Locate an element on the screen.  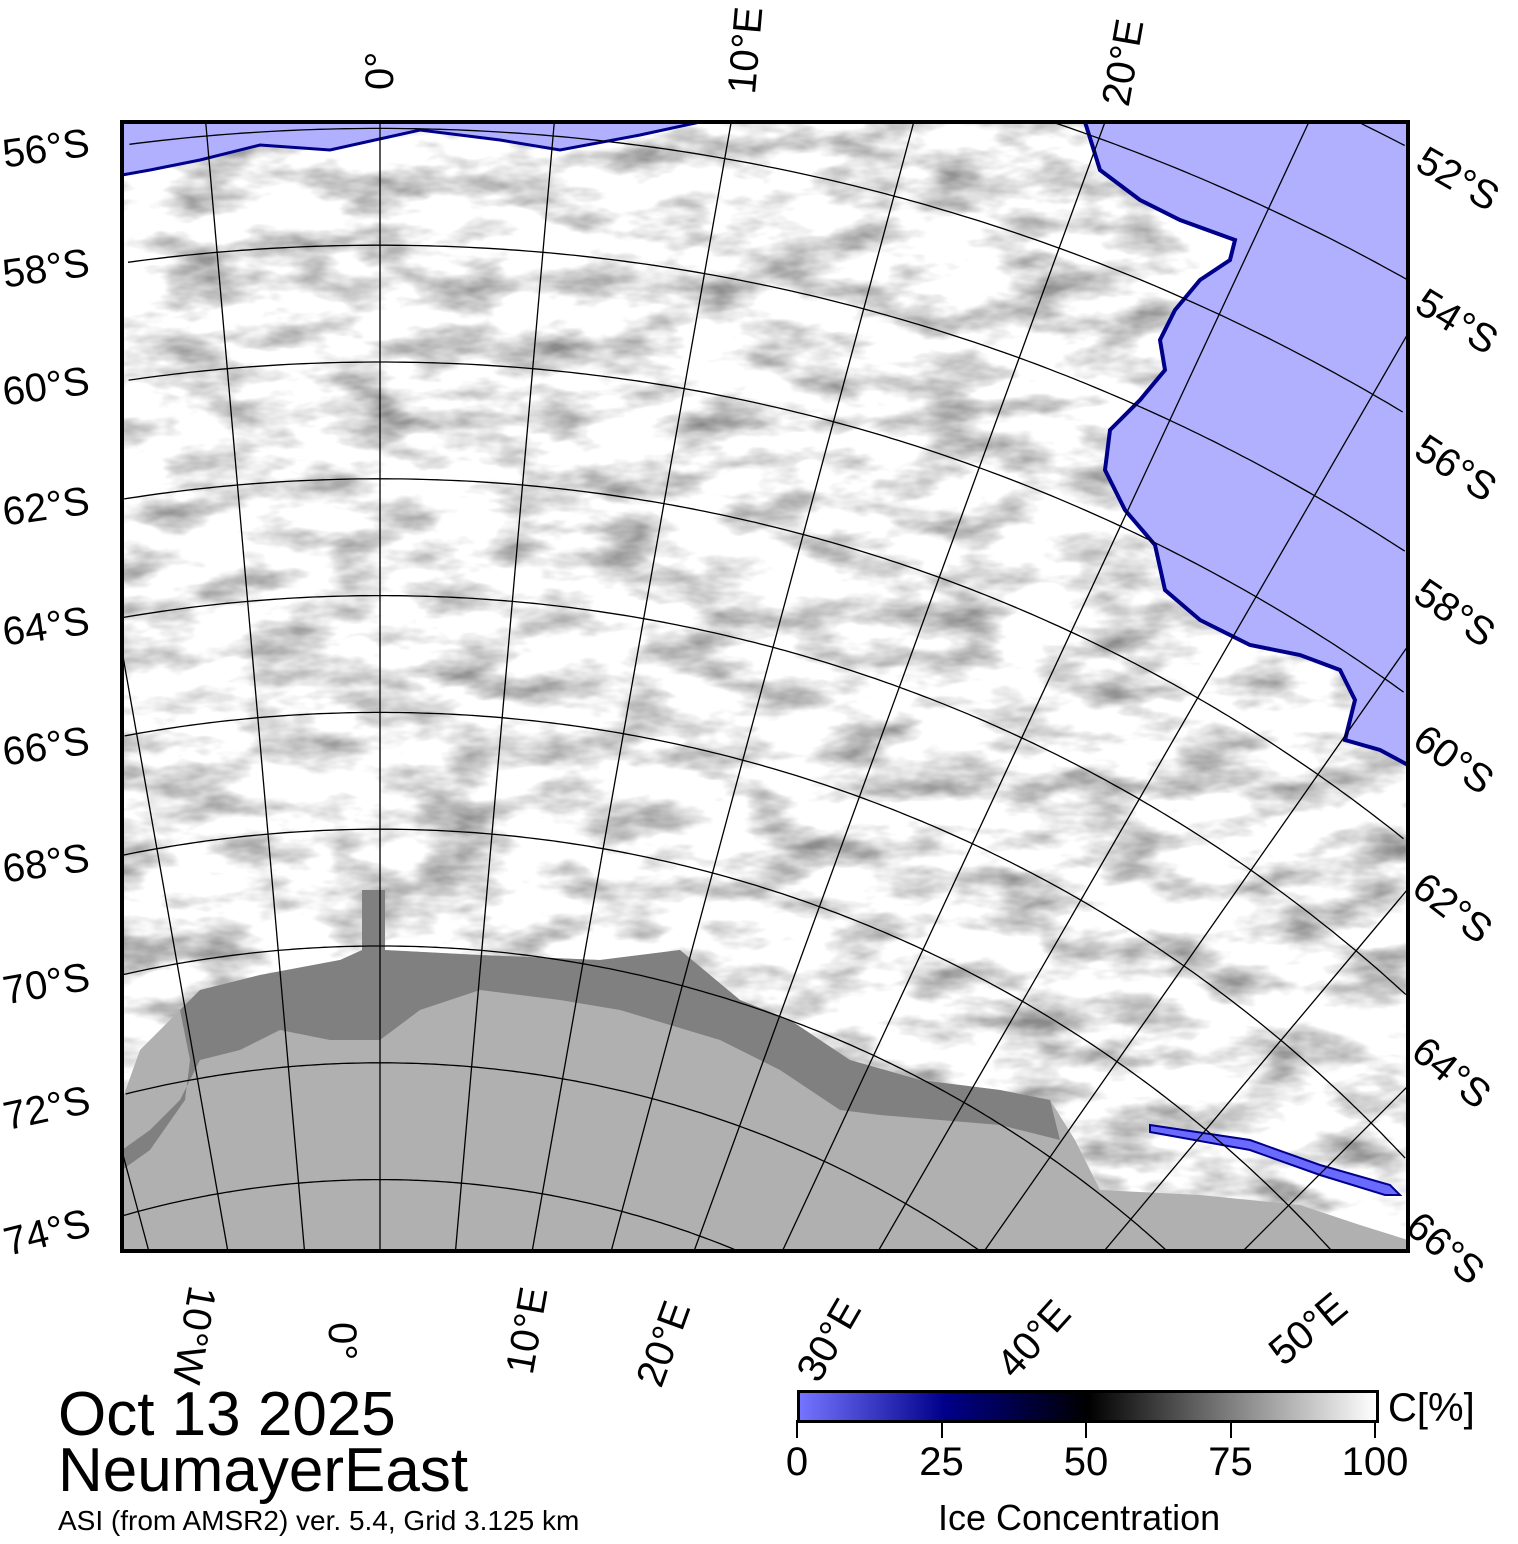
colorbar-tick-label: 75 is located at coordinates (1230, 1462).